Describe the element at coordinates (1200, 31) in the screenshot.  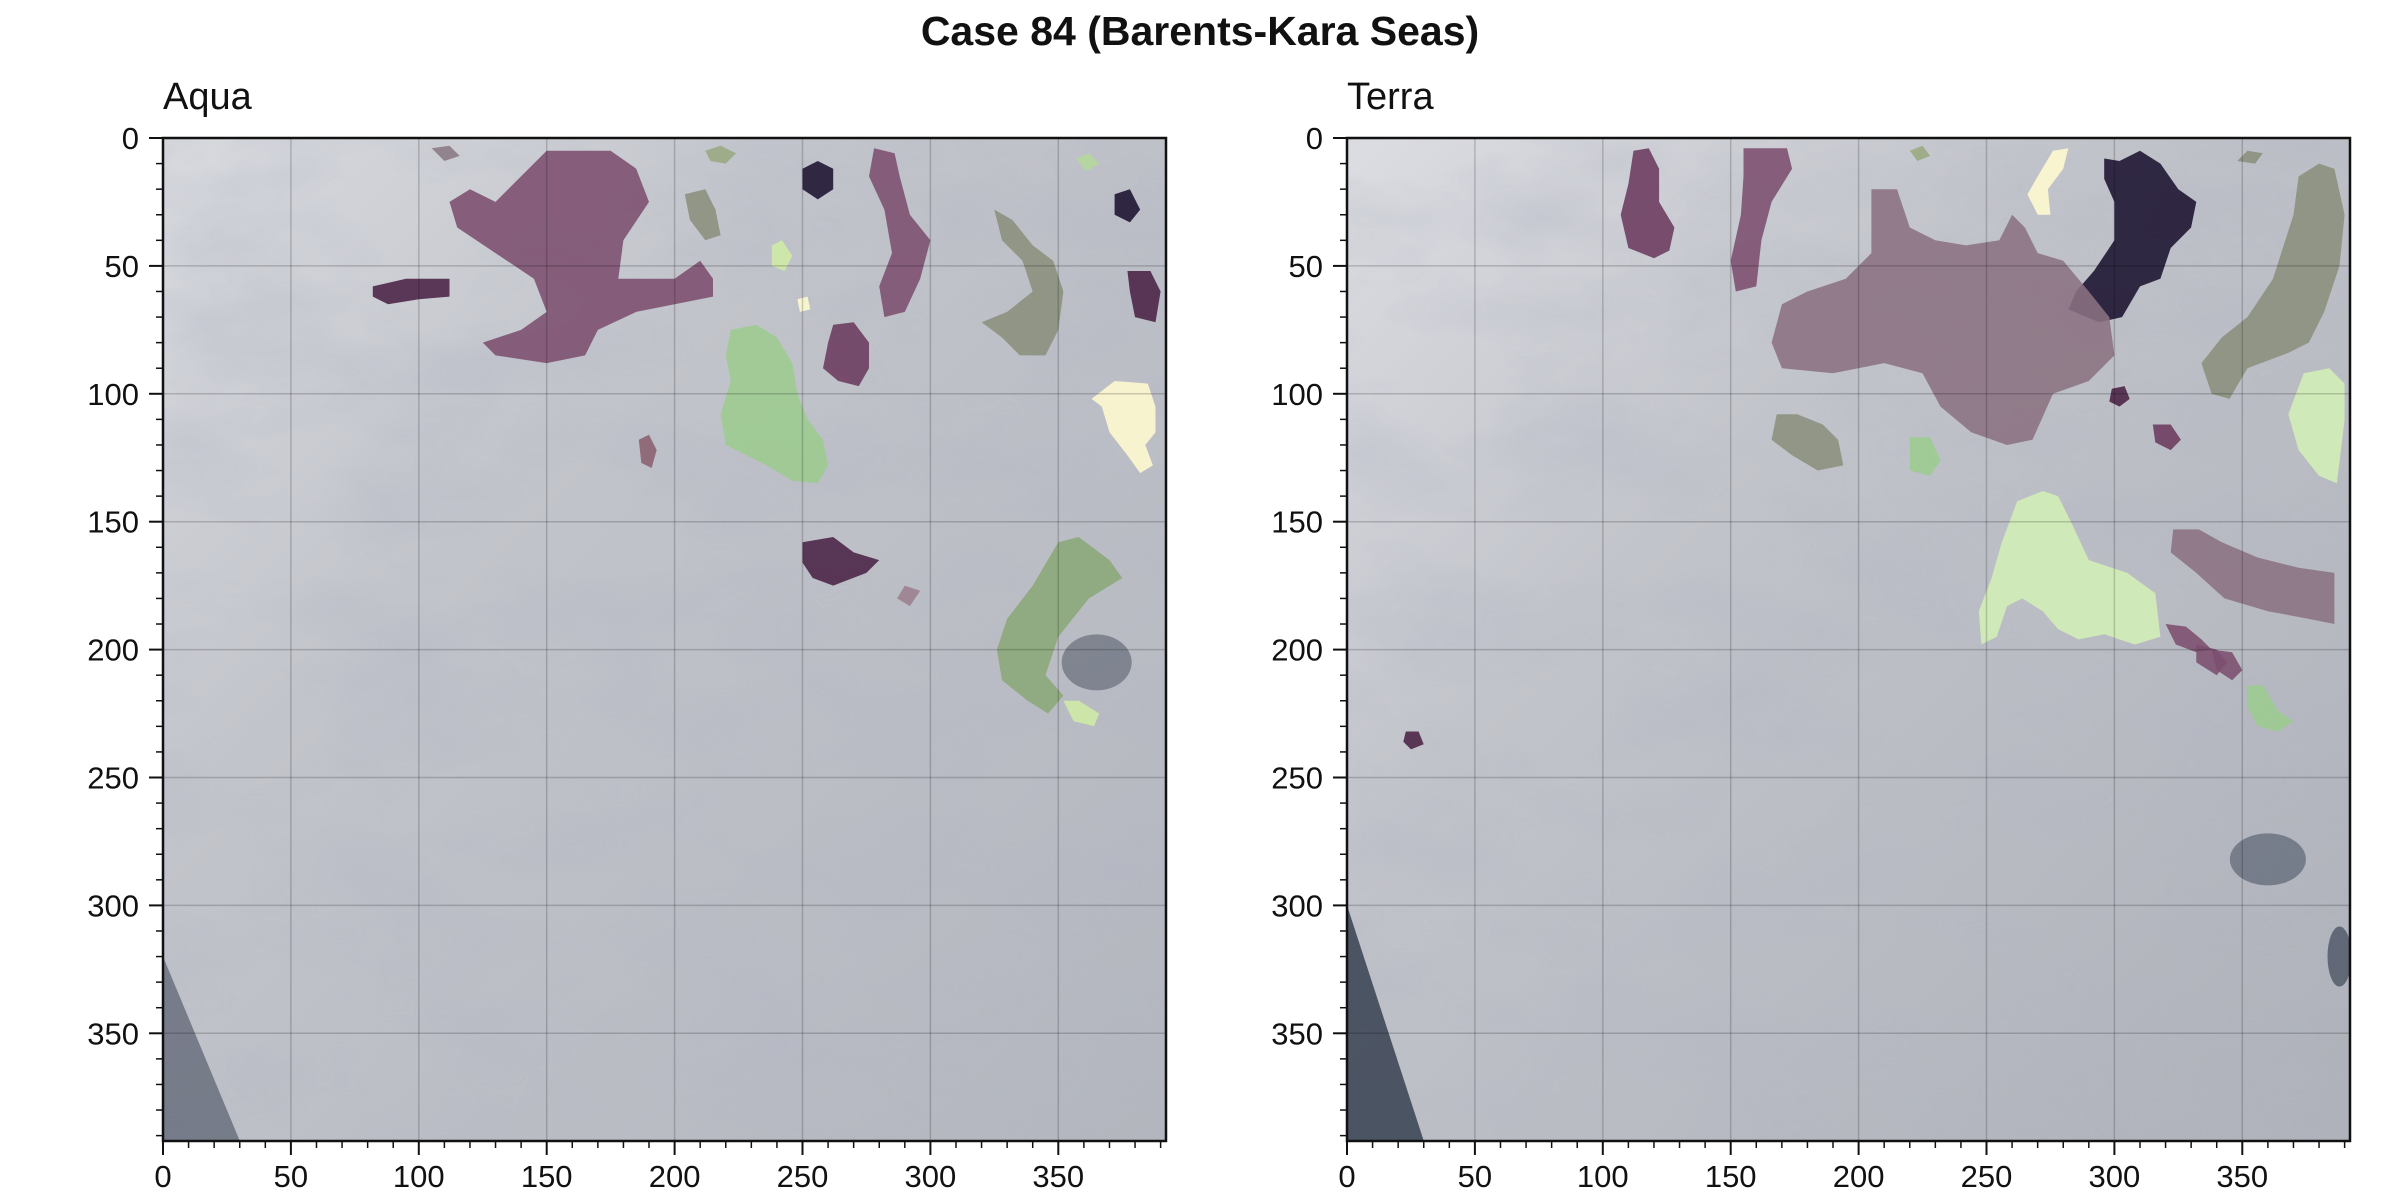
I see `figure-title: Case 84 (Barents-Kara Seas)` at that location.